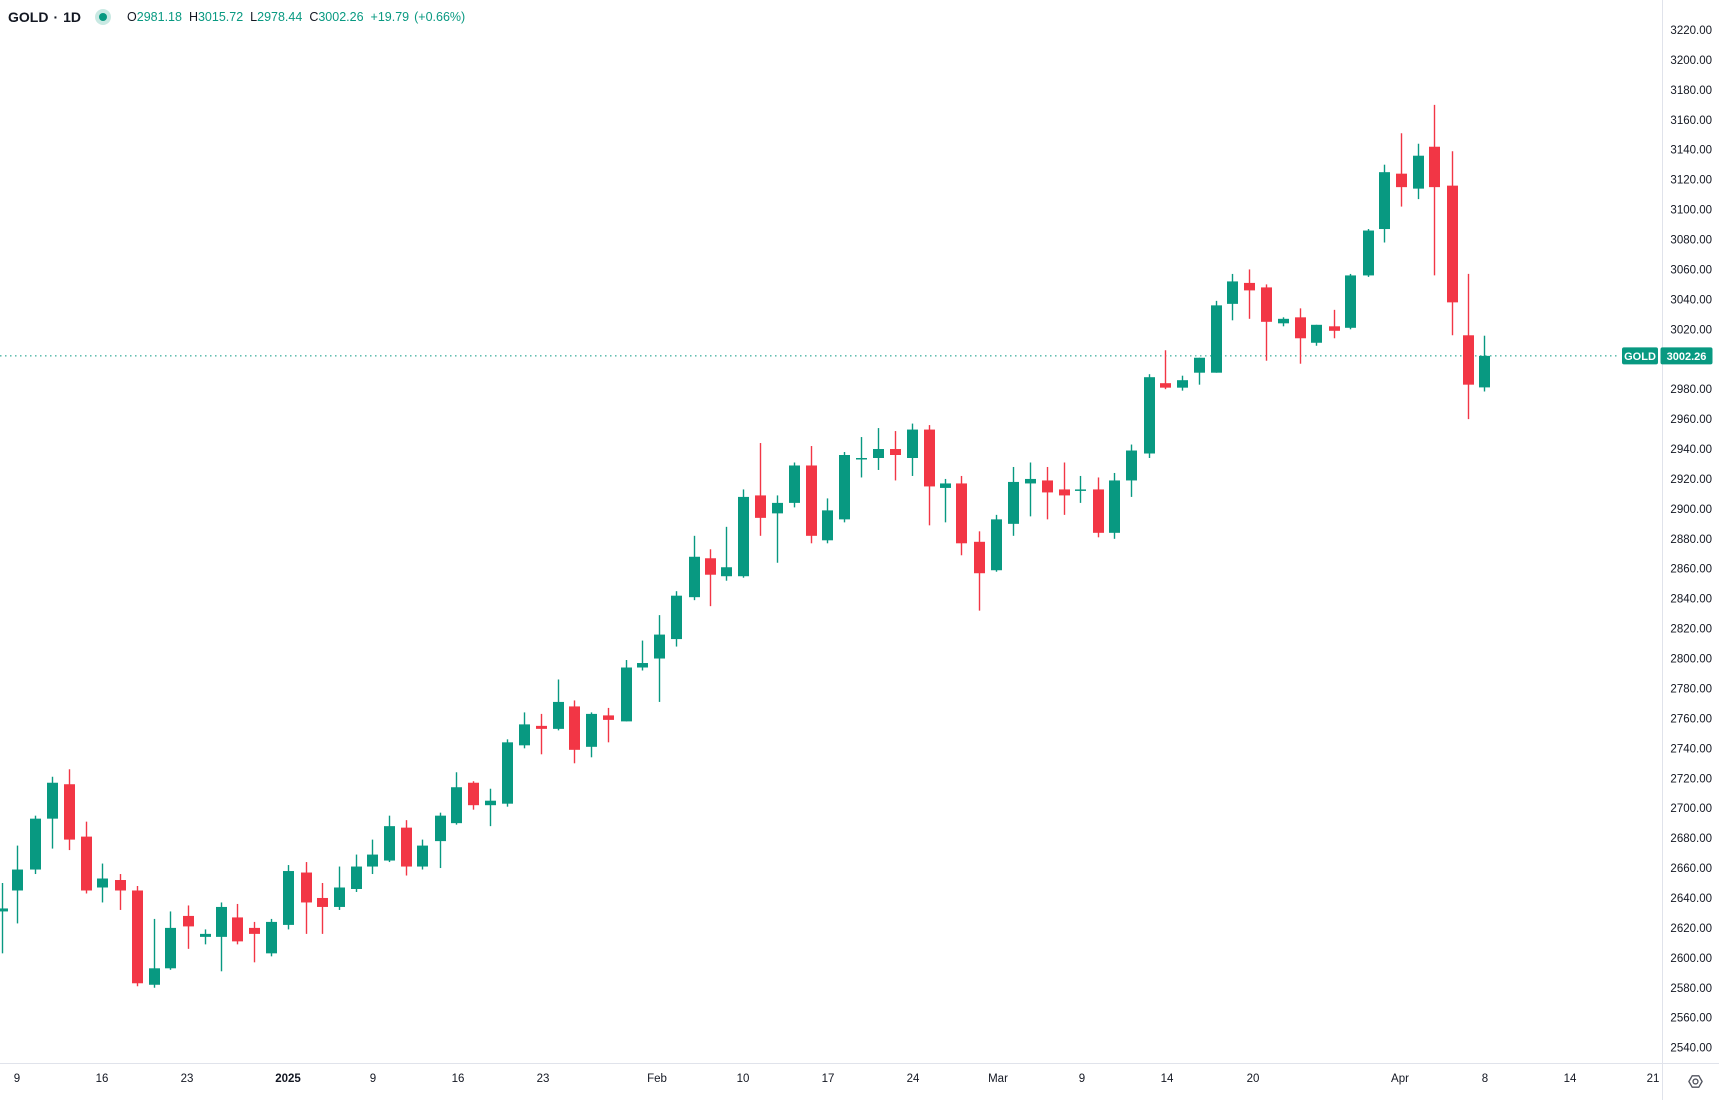  Describe the element at coordinates (1691, 91) in the screenshot. I see `price-axis-label: 3180.00` at that location.